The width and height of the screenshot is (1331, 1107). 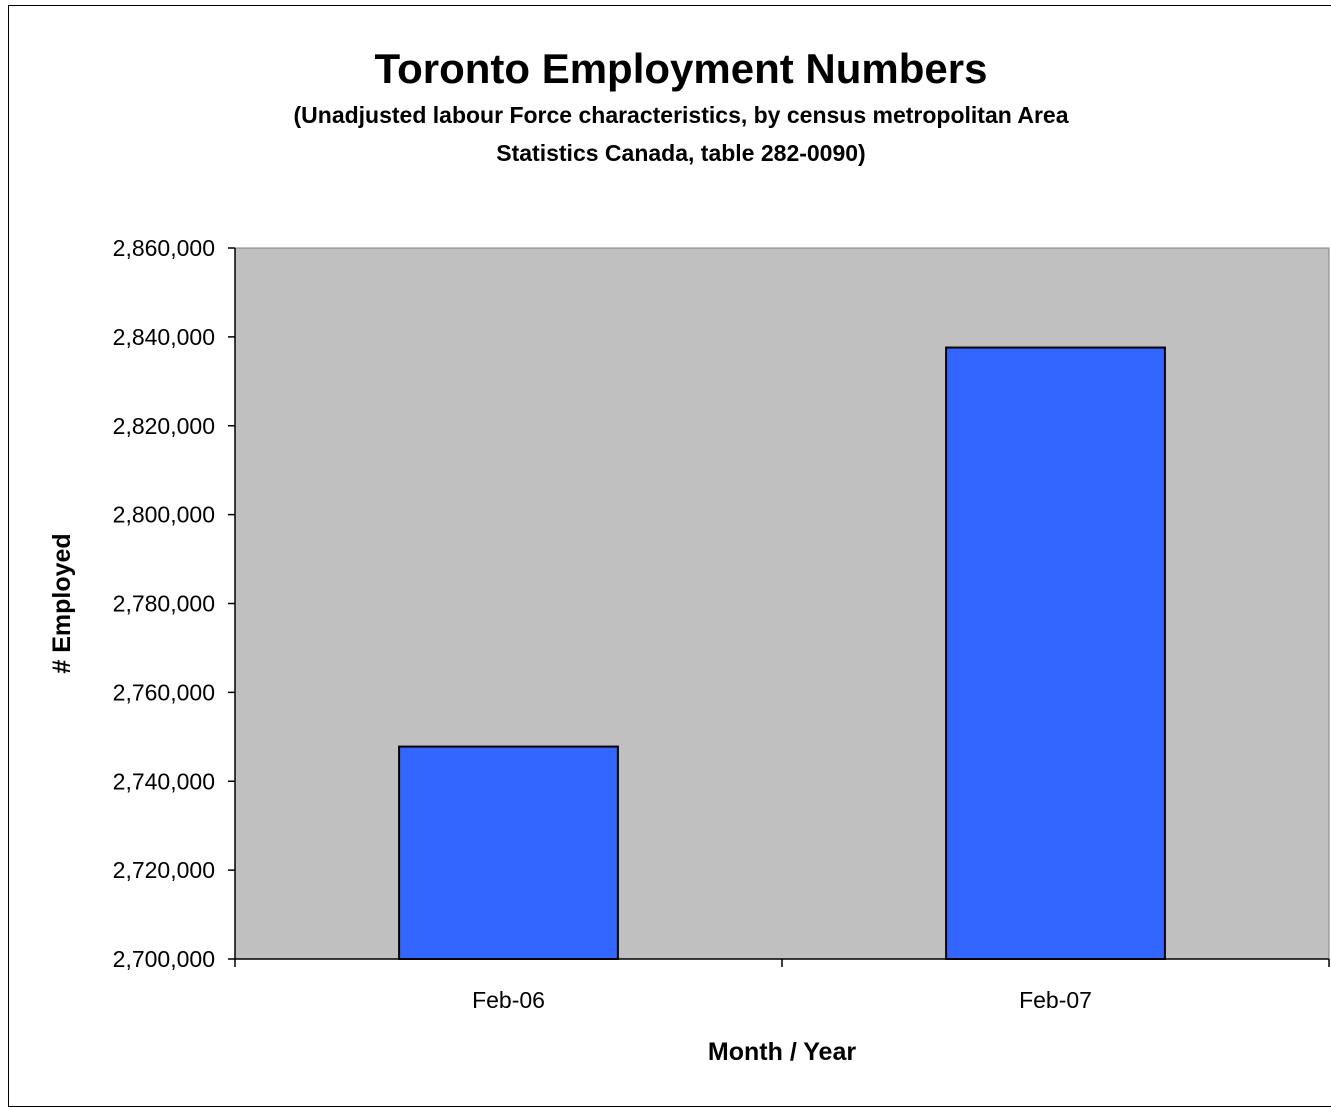 What do you see at coordinates (782, 1052) in the screenshot?
I see `x-axis-title: Month / Year` at bounding box center [782, 1052].